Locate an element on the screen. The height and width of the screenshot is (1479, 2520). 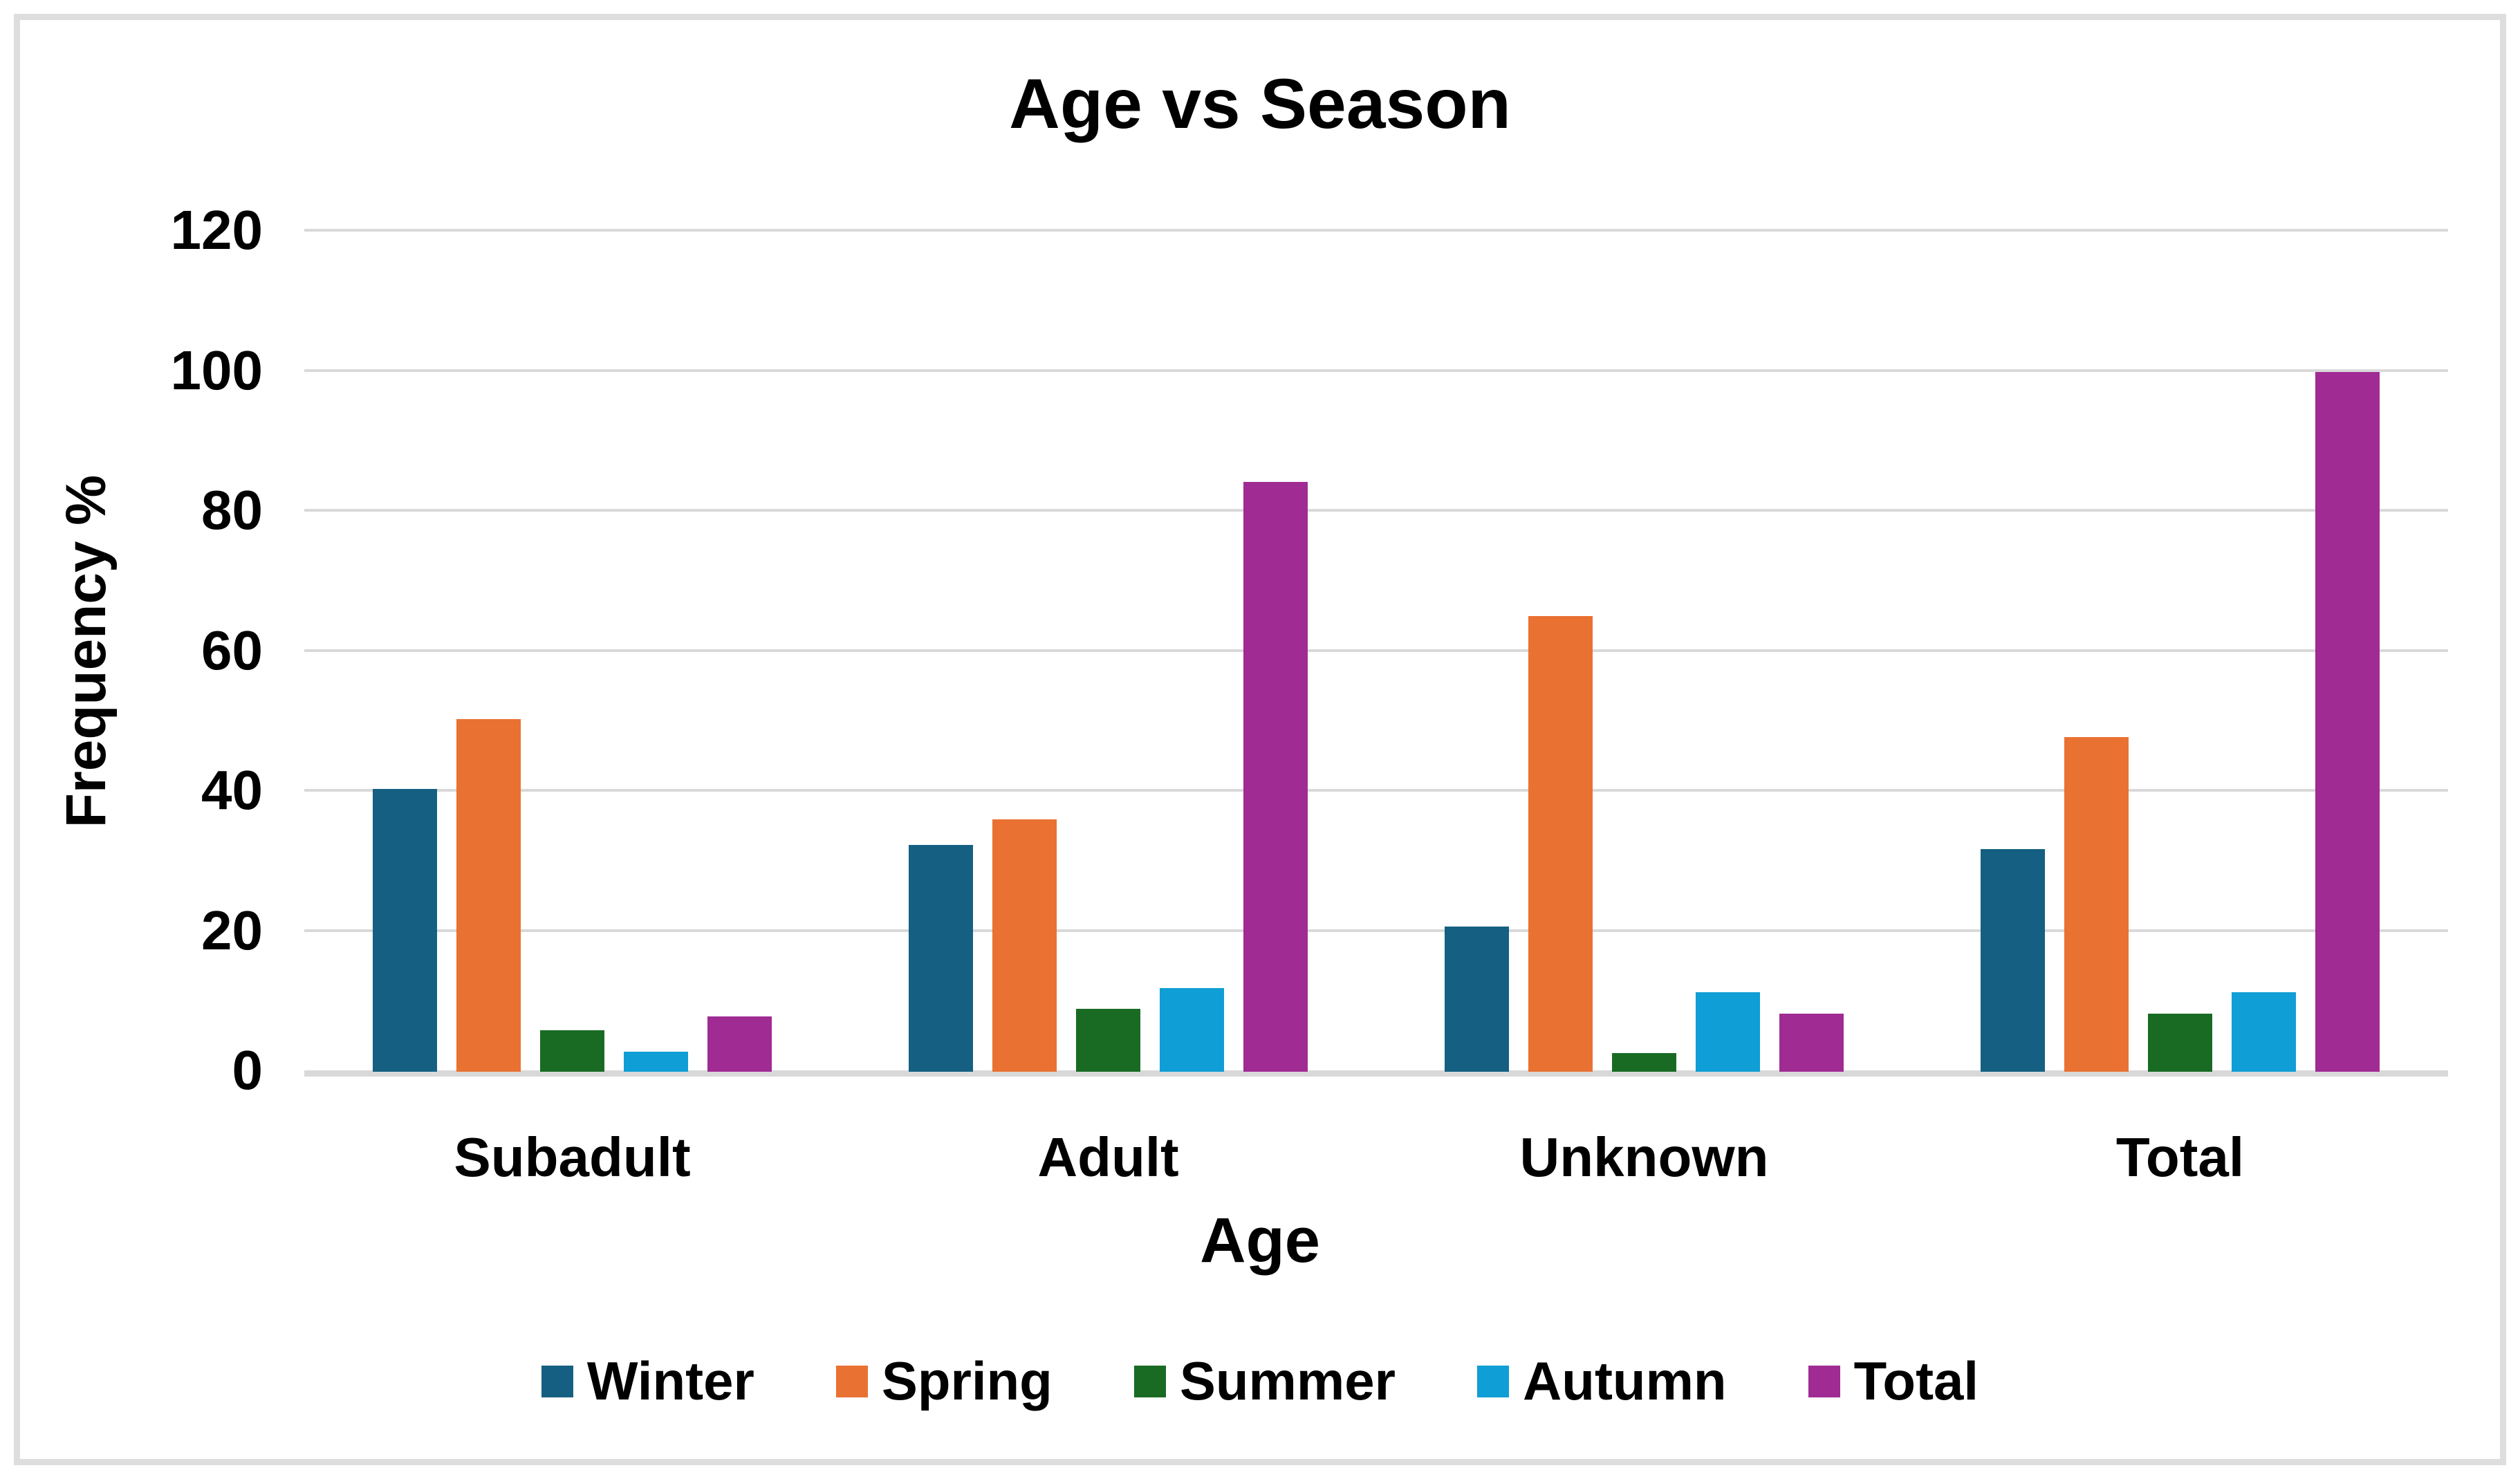
bar-summer-unknown is located at coordinates (1644, 1062).